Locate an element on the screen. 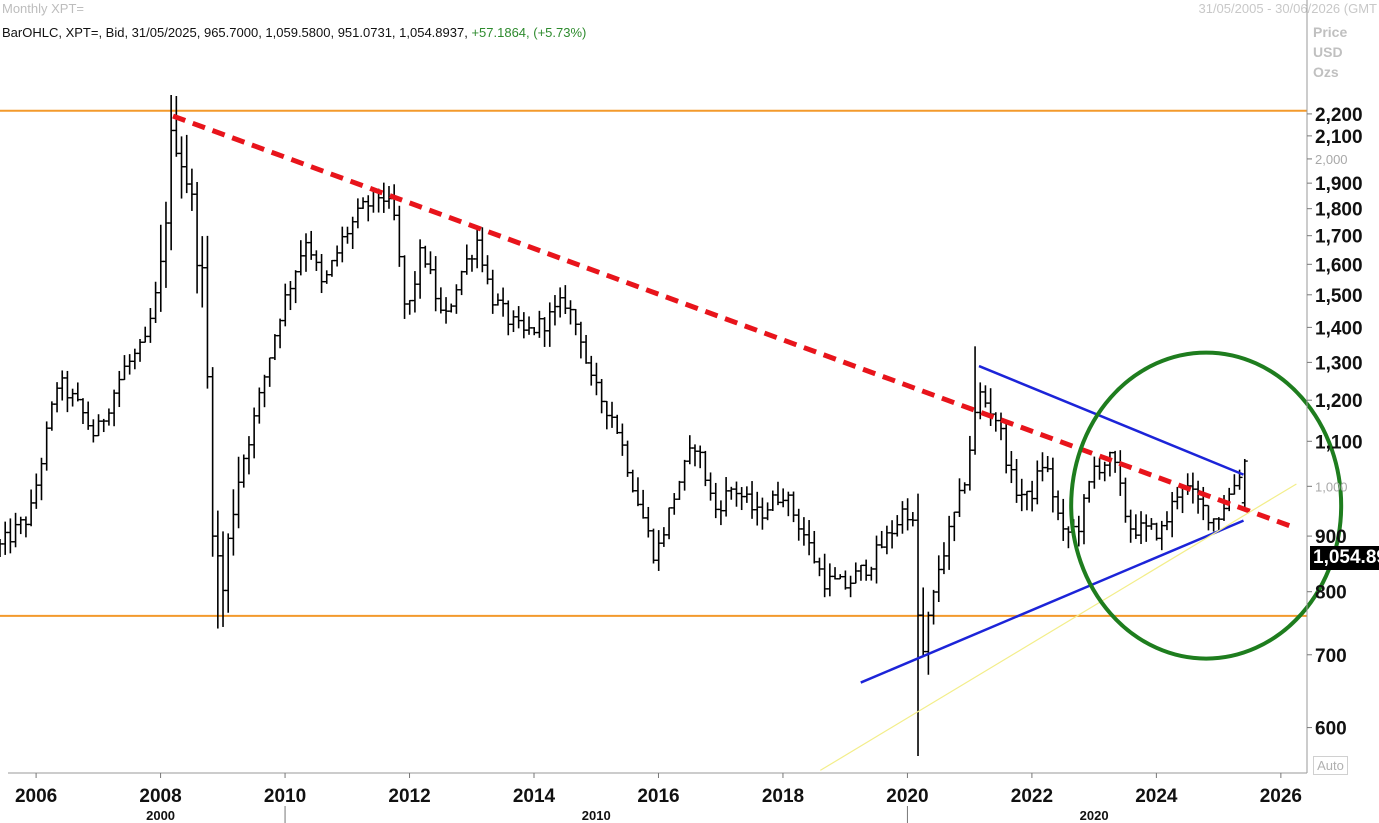 The height and width of the screenshot is (823, 1379). y-tick-label: 1,900 is located at coordinates (1339, 184).